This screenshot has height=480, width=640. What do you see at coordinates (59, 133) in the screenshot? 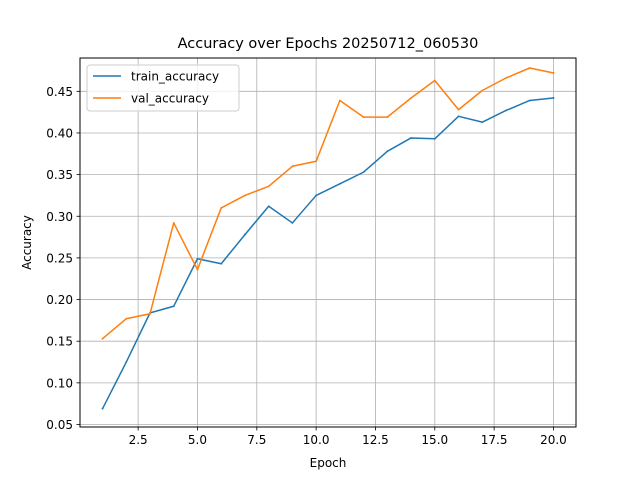
I see `y-tick-label: 0.40` at bounding box center [59, 133].